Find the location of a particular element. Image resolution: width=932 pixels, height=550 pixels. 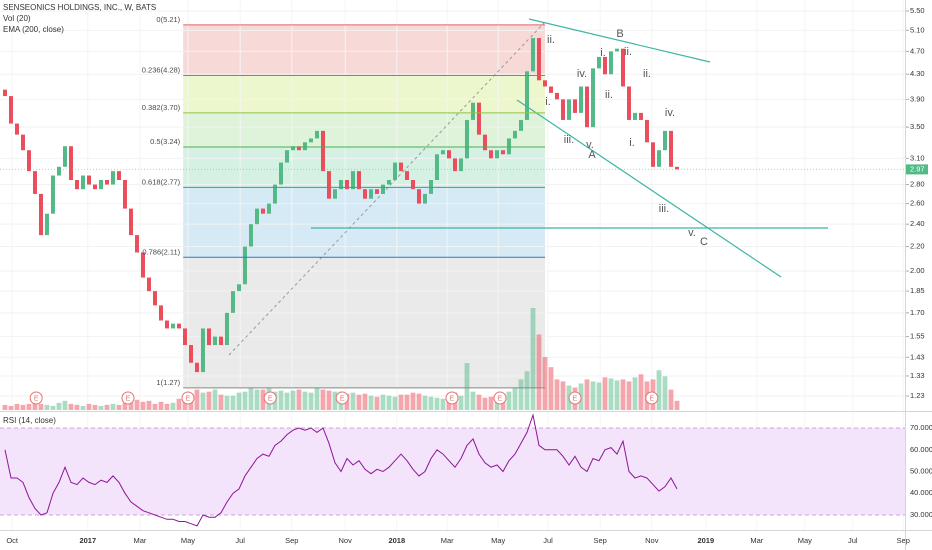

x-tick-label: Sep is located at coordinates (291, 540).